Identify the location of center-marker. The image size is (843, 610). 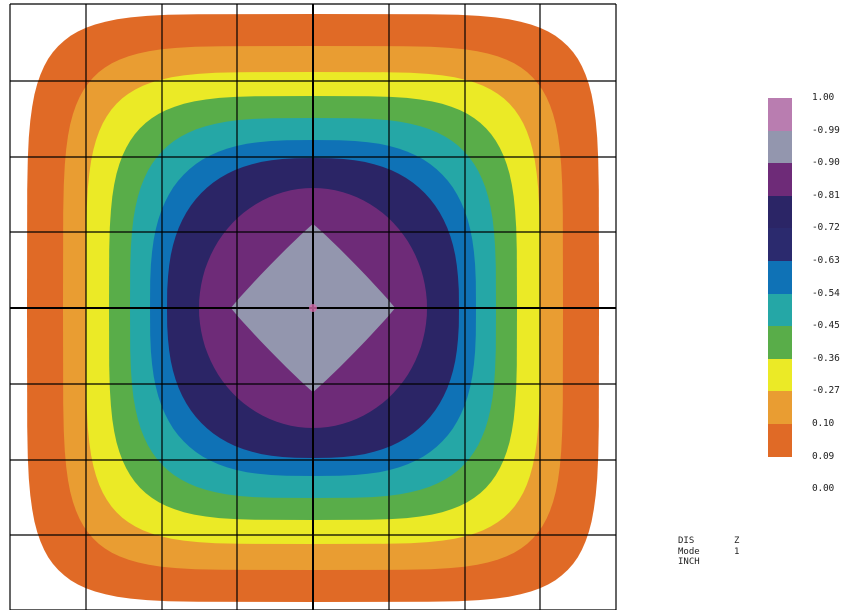
(313, 308).